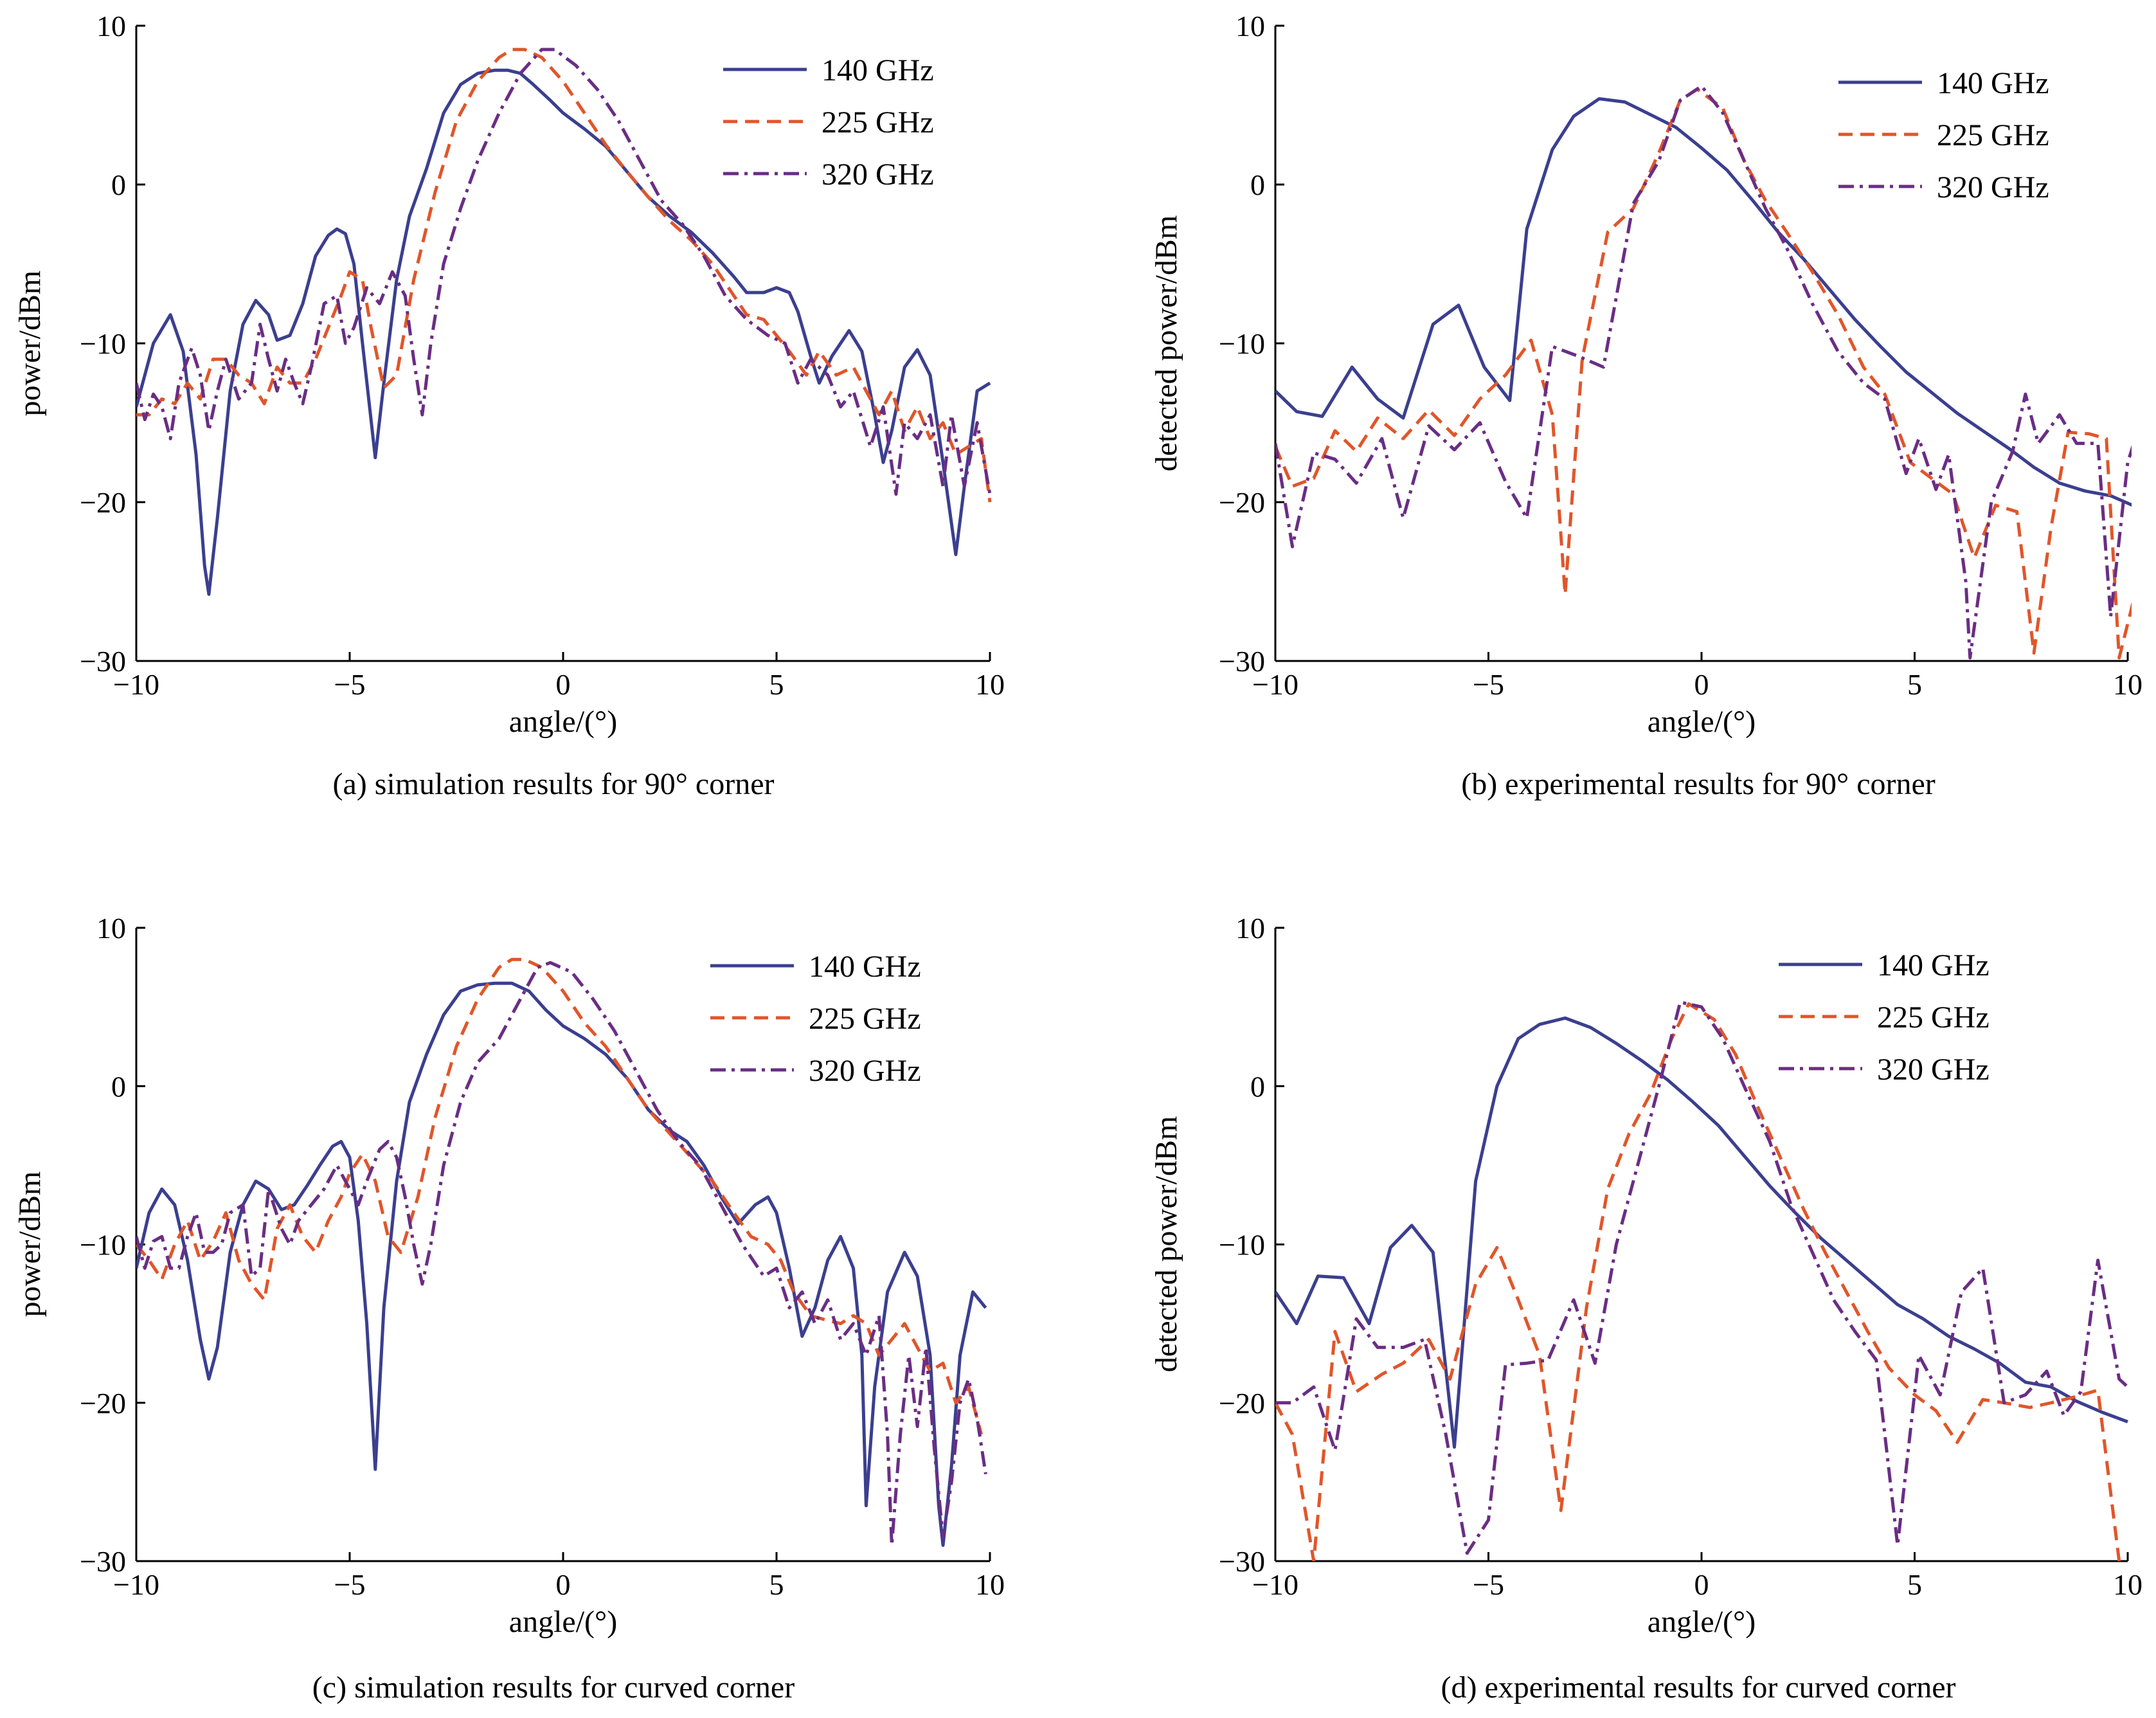 Image resolution: width=2156 pixels, height=1718 pixels. Describe the element at coordinates (554, 784) in the screenshot. I see `caption-a: (a) simulation results for 90° corner` at that location.